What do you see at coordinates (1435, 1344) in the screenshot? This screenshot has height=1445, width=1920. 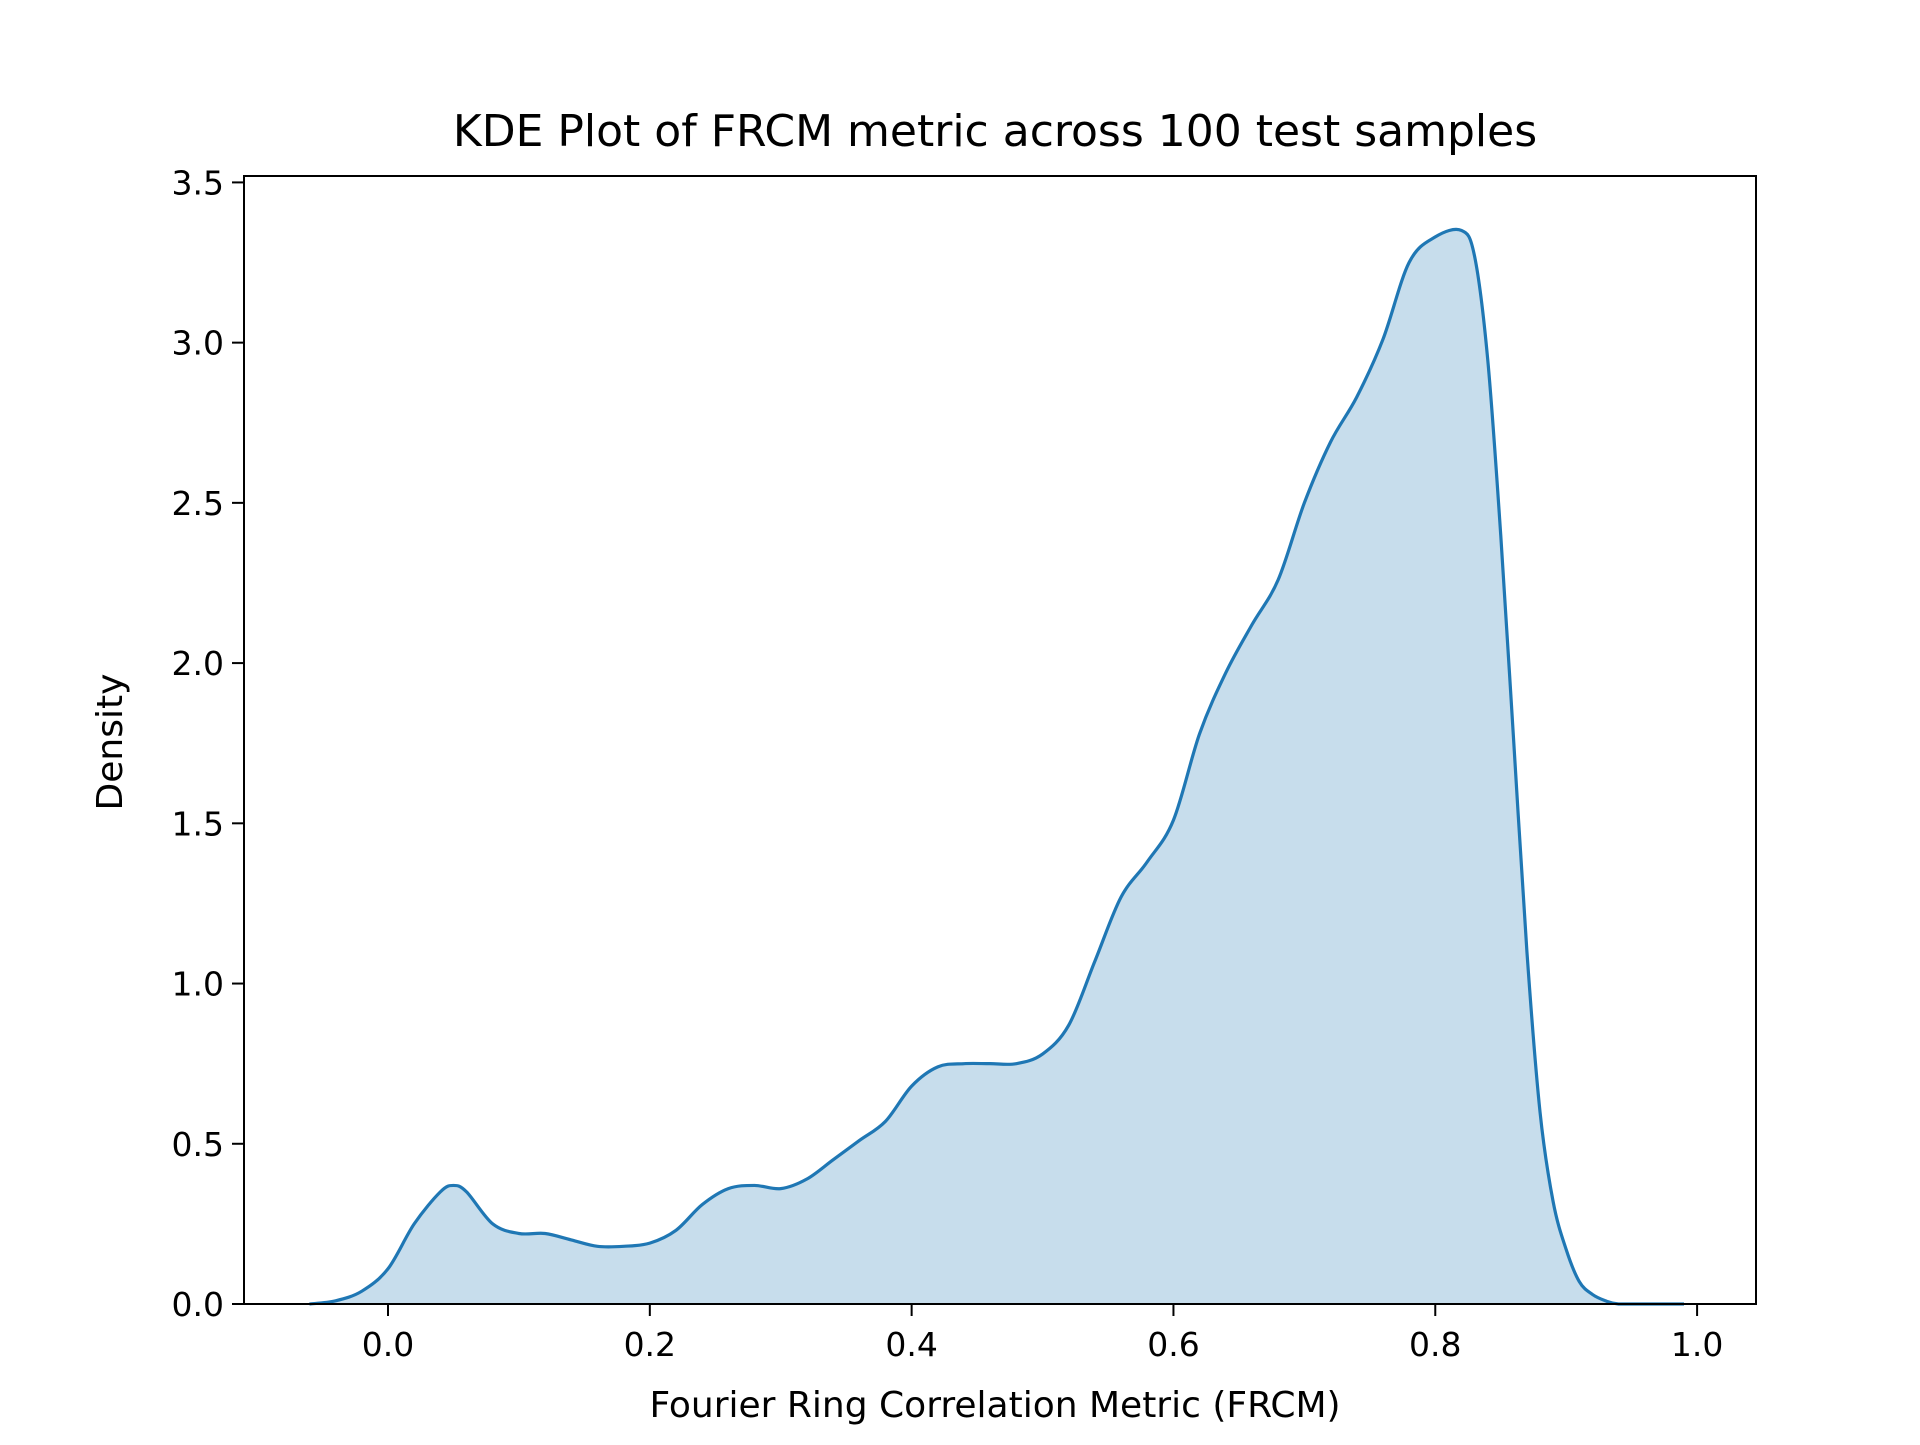 I see `x-tick-label: 0.8` at bounding box center [1435, 1344].